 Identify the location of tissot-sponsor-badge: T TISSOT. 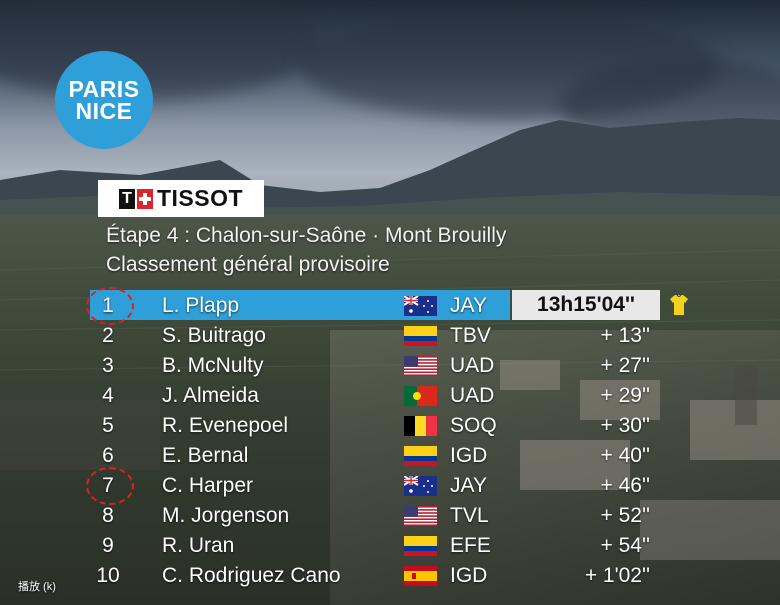
(181, 198).